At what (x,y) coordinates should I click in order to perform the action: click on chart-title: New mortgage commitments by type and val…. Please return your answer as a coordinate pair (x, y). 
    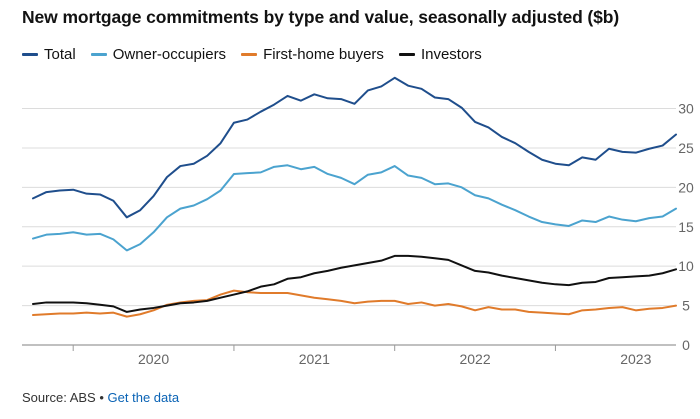
    Looking at the image, I should click on (321, 17).